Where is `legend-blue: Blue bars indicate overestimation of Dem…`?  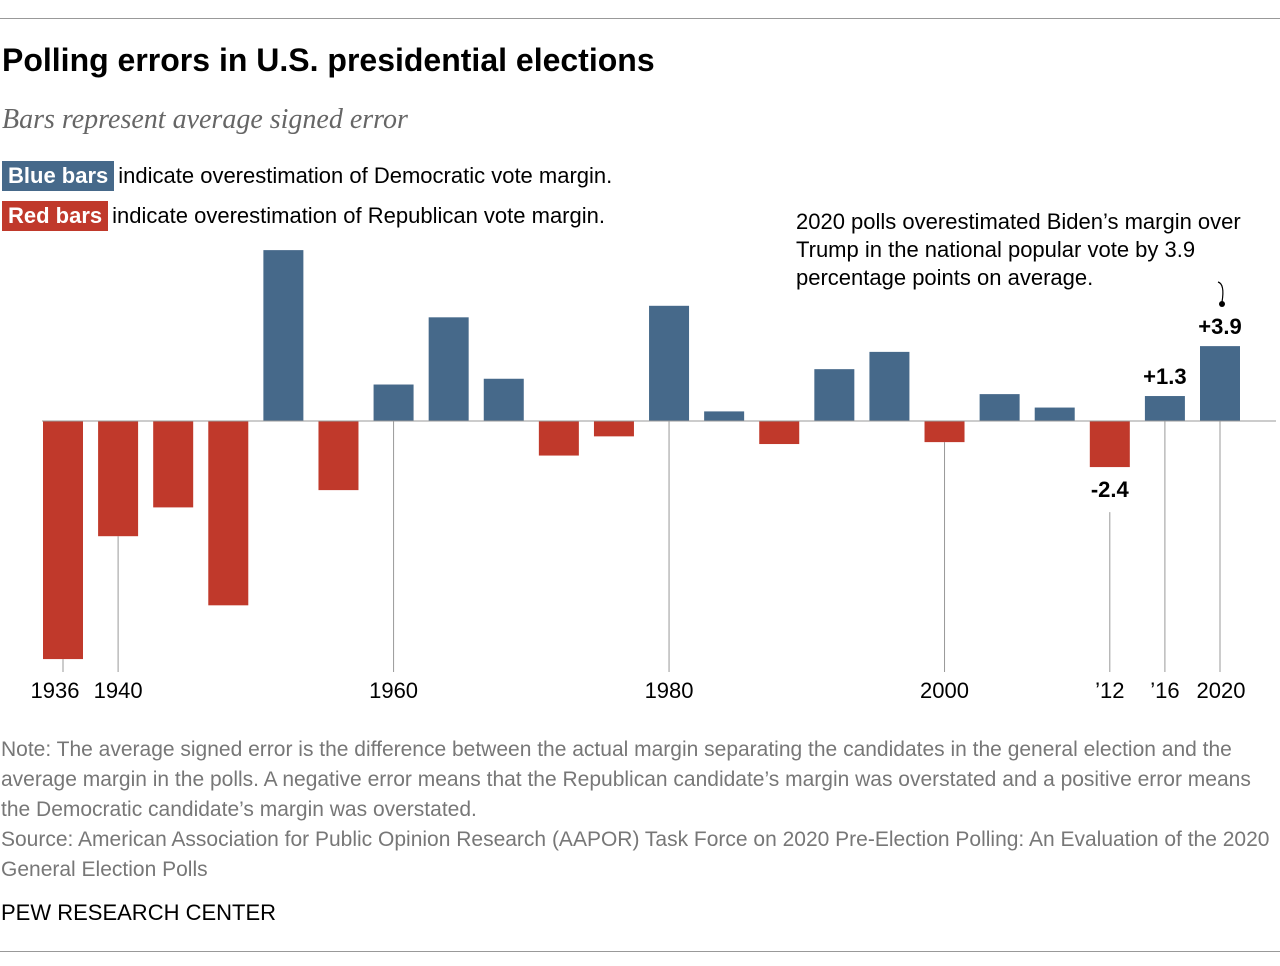 legend-blue: Blue bars indicate overestimation of Dem… is located at coordinates (307, 176).